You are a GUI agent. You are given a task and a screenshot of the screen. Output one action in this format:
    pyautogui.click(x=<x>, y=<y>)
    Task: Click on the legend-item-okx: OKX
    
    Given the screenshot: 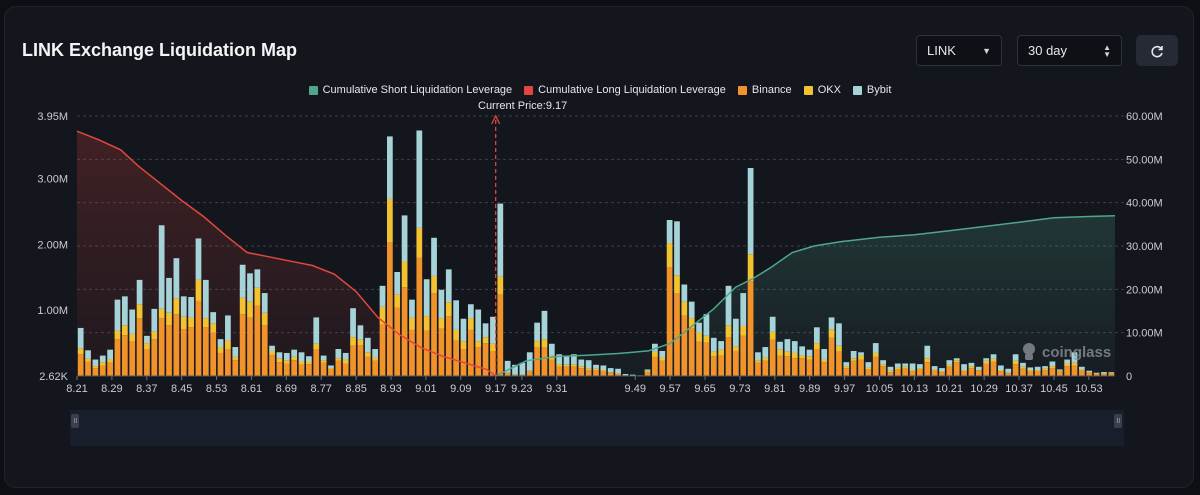 What is the action you would take?
    pyautogui.click(x=822, y=90)
    